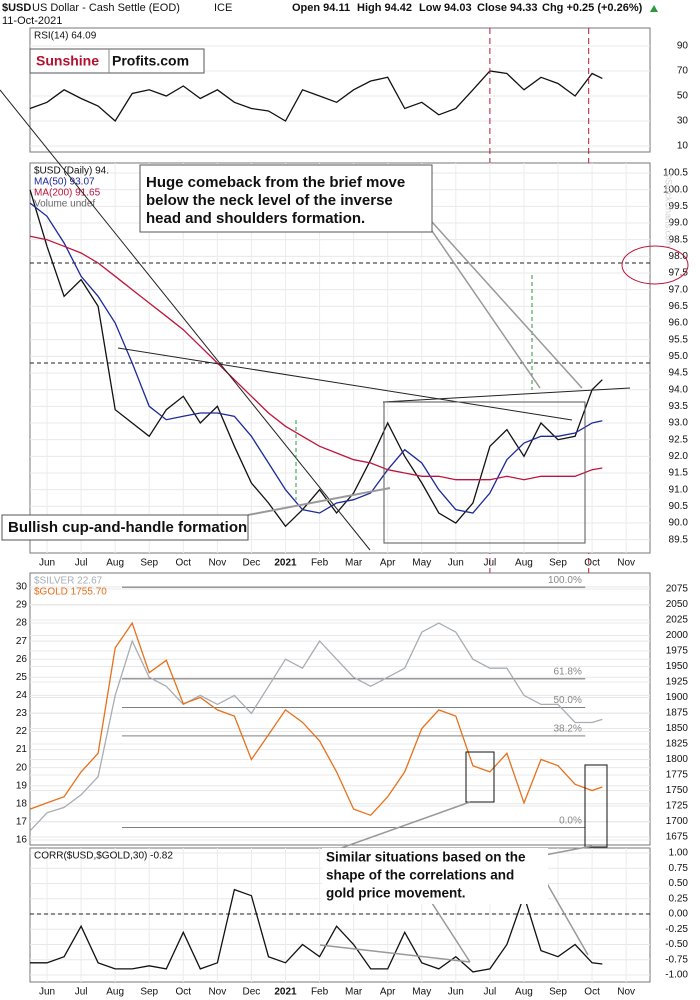  What do you see at coordinates (679, 389) in the screenshot?
I see `y-tick-label: 94.0` at bounding box center [679, 389].